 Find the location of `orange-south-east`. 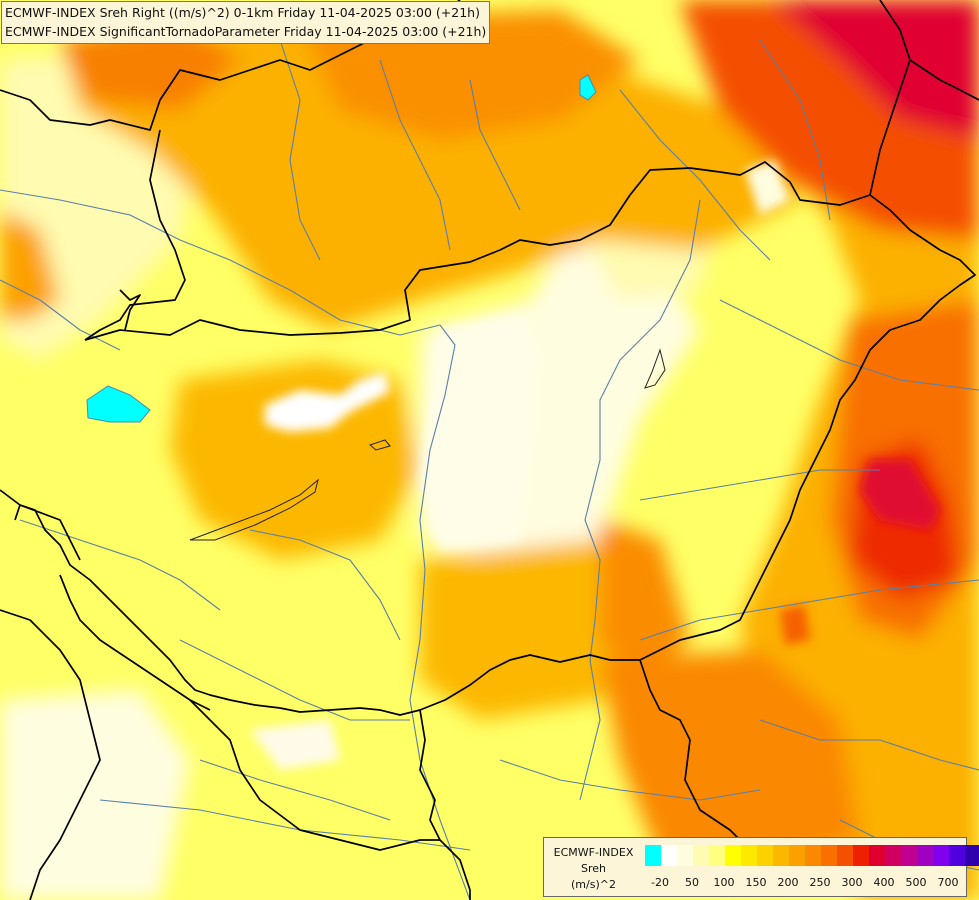

orange-south-east is located at coordinates (645, 600).